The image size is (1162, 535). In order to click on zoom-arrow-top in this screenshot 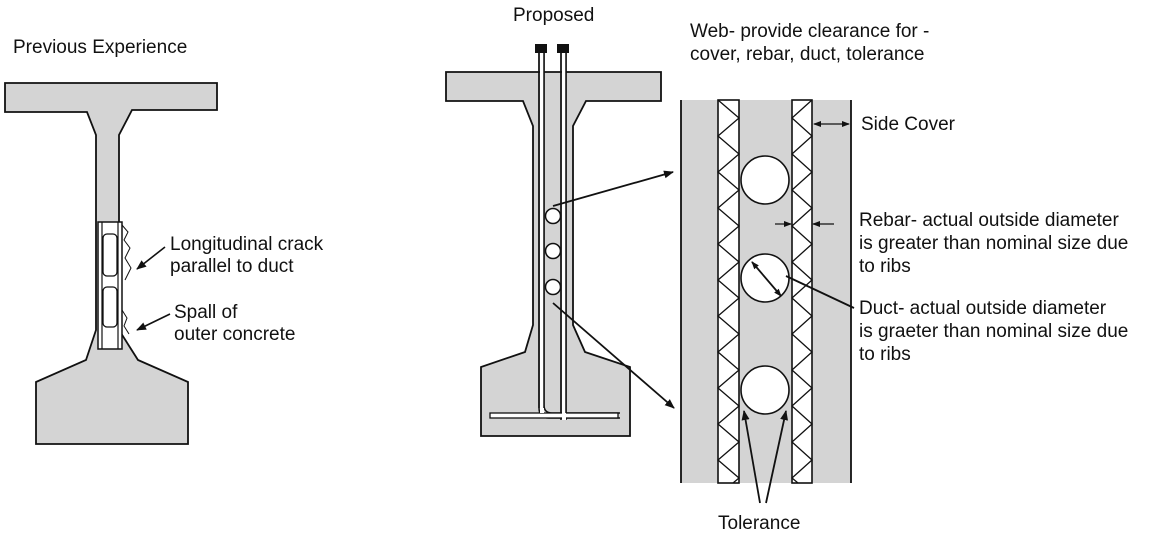, I will do `click(613, 188)`.